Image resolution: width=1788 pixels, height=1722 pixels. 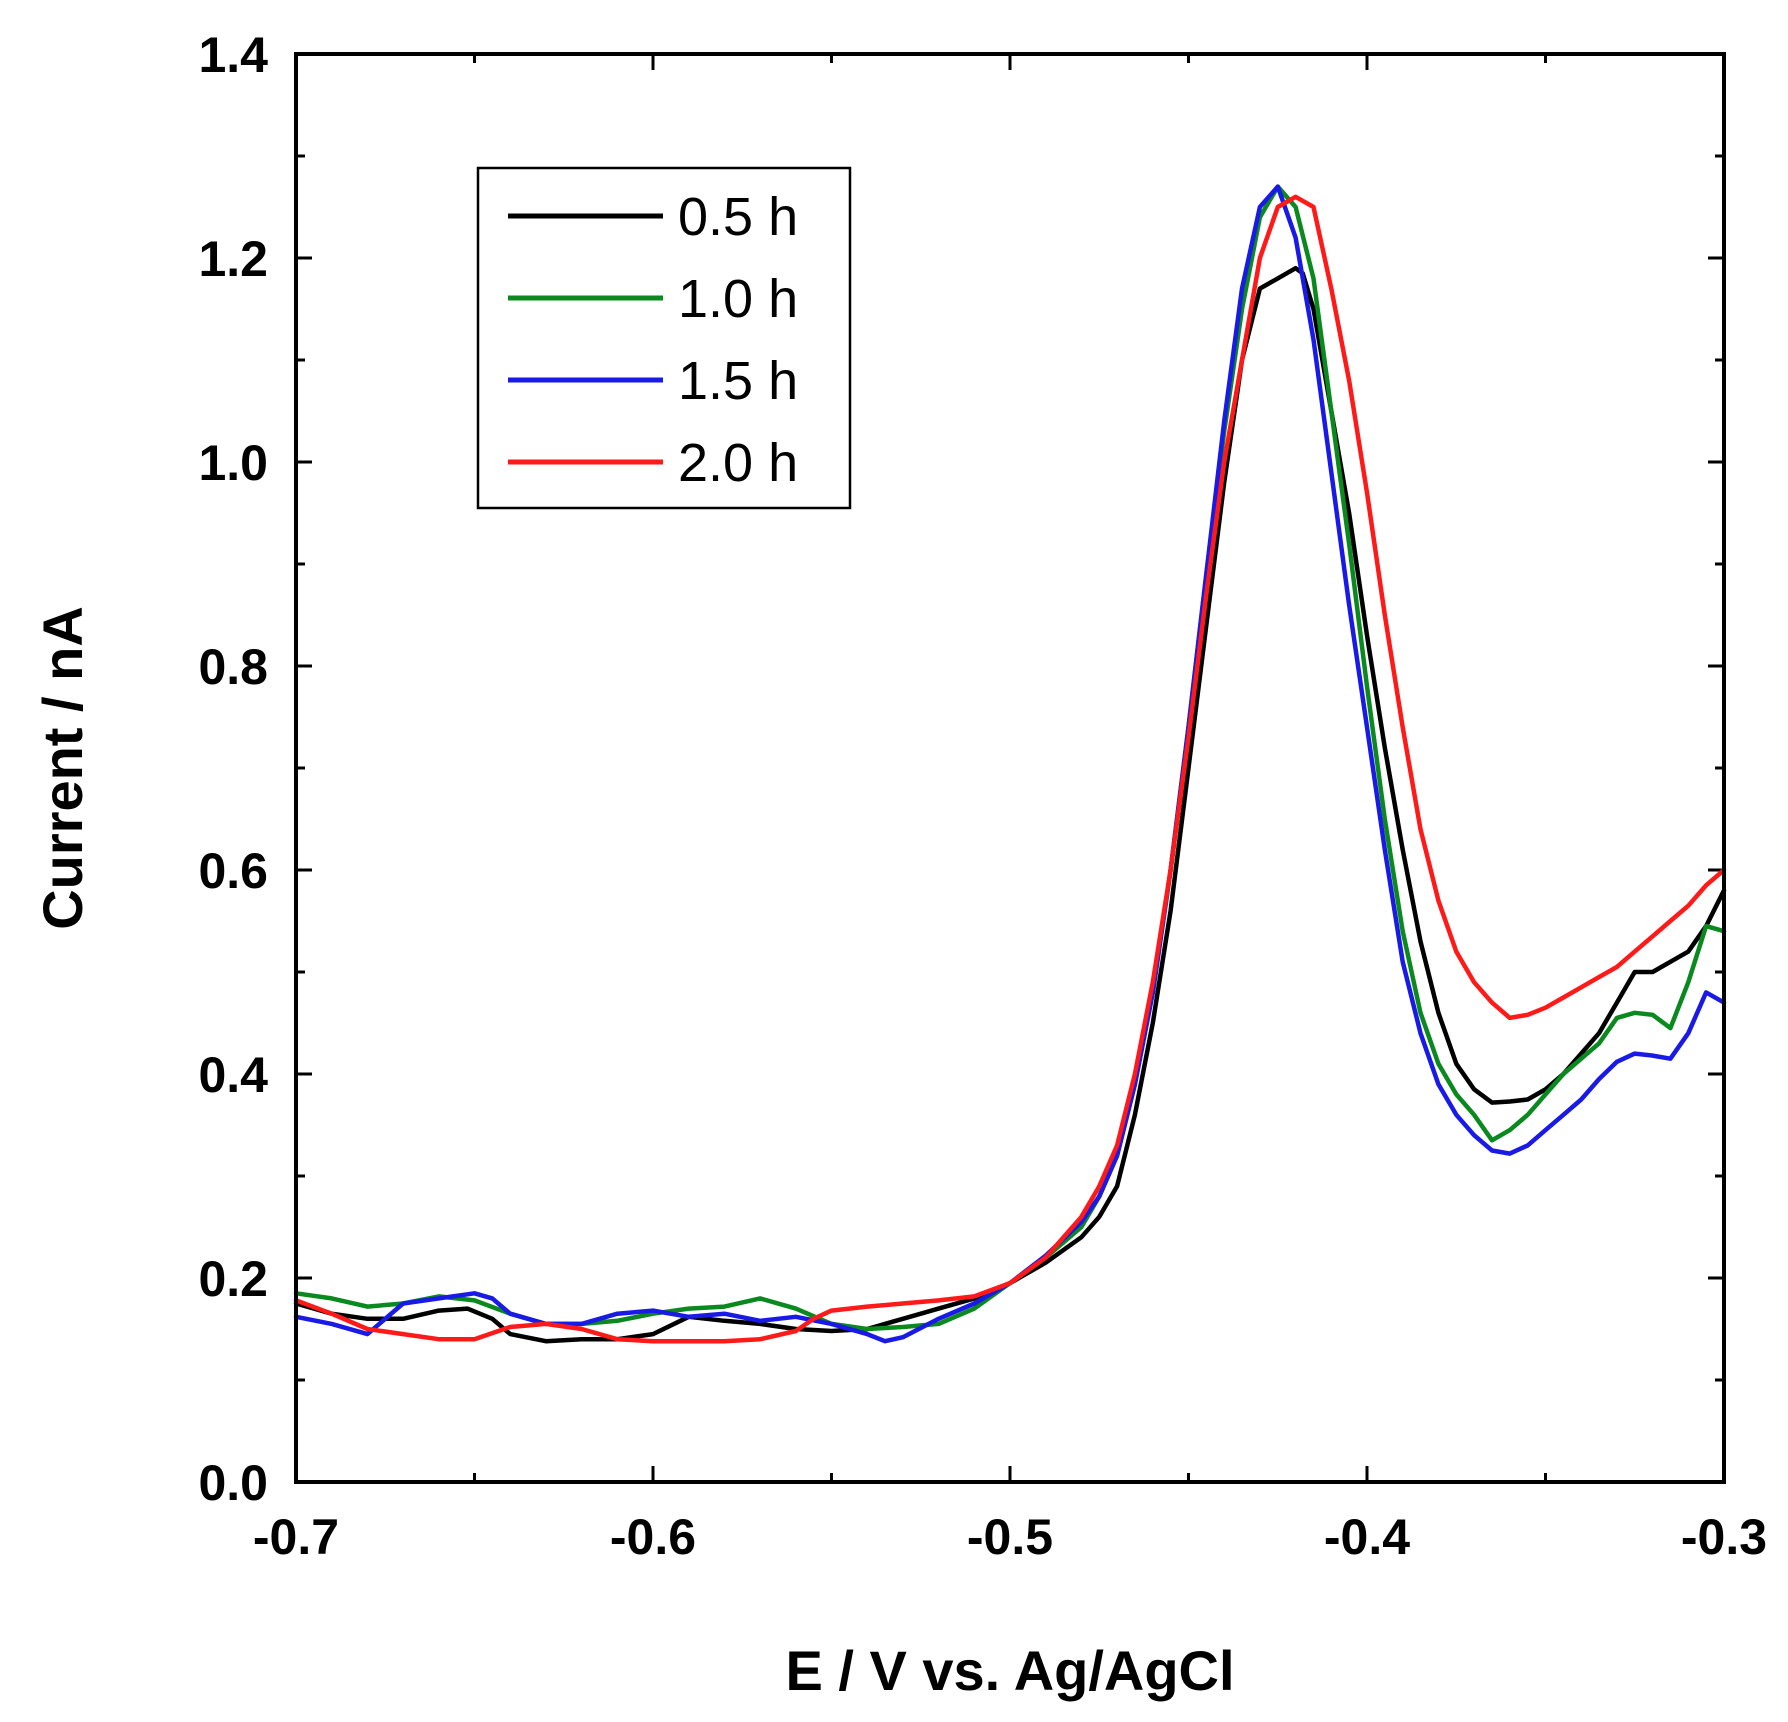 I want to click on legend: 0.5 h 1.0 h 1.5 h 2.0 h, so click(x=664, y=338).